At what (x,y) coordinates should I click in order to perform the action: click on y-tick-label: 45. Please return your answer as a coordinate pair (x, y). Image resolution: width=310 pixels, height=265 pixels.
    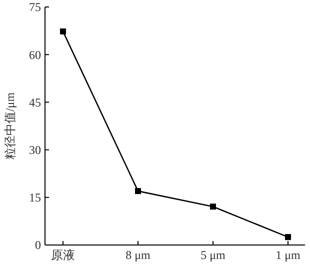
    Looking at the image, I should click on (35, 102).